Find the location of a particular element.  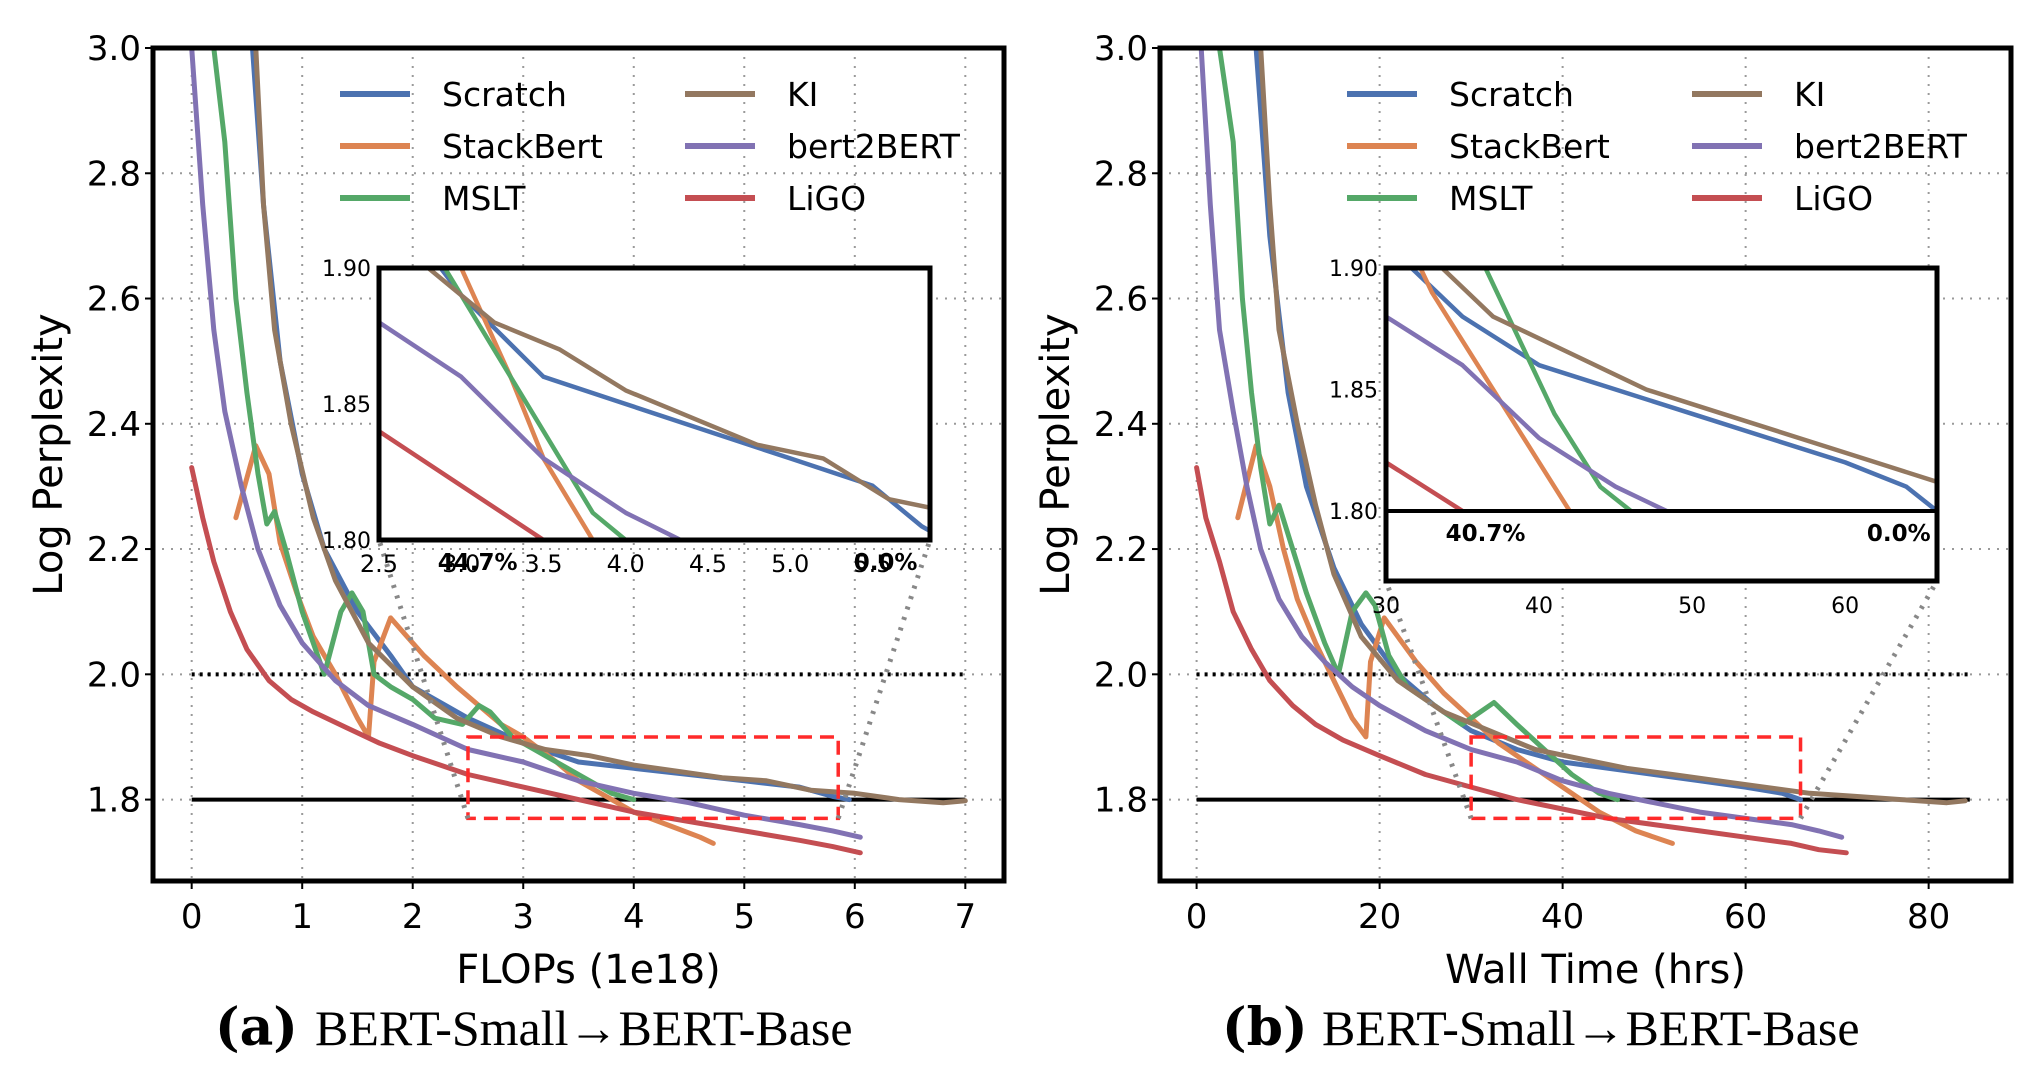

legend-label-KI: KI is located at coordinates (802, 94).